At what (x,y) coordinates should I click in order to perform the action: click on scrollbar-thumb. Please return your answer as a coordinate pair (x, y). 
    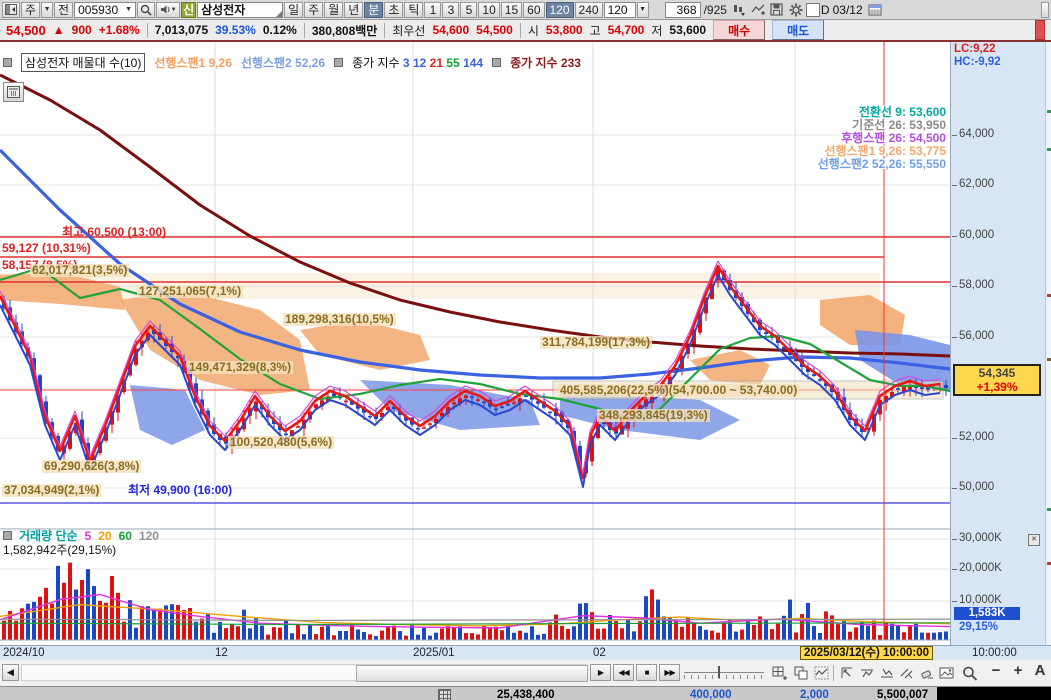
    Looking at the image, I should click on (472, 673).